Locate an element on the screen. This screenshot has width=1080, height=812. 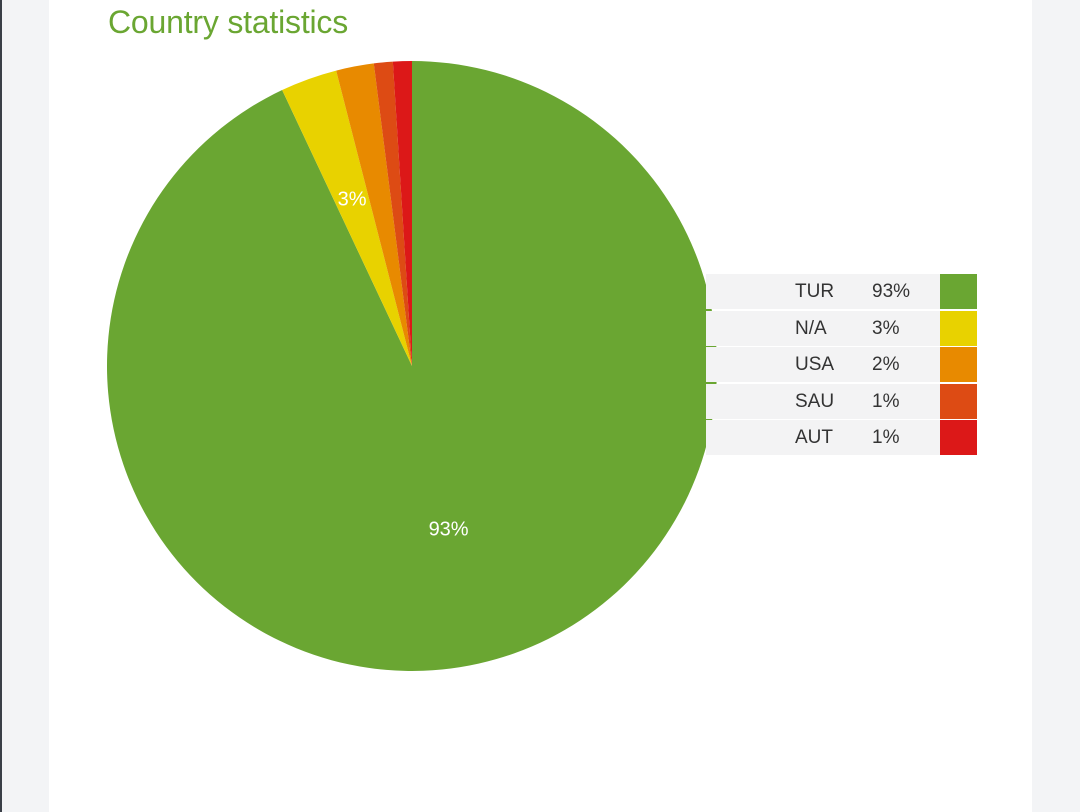
legend-row-aut: AUT 1% is located at coordinates (841, 437).